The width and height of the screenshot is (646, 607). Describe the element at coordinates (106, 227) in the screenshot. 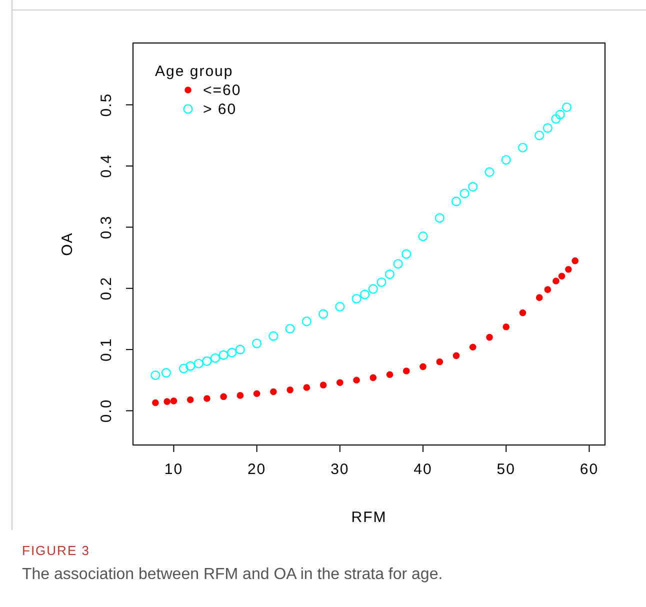

I see `y-tick-label: 0.3` at that location.